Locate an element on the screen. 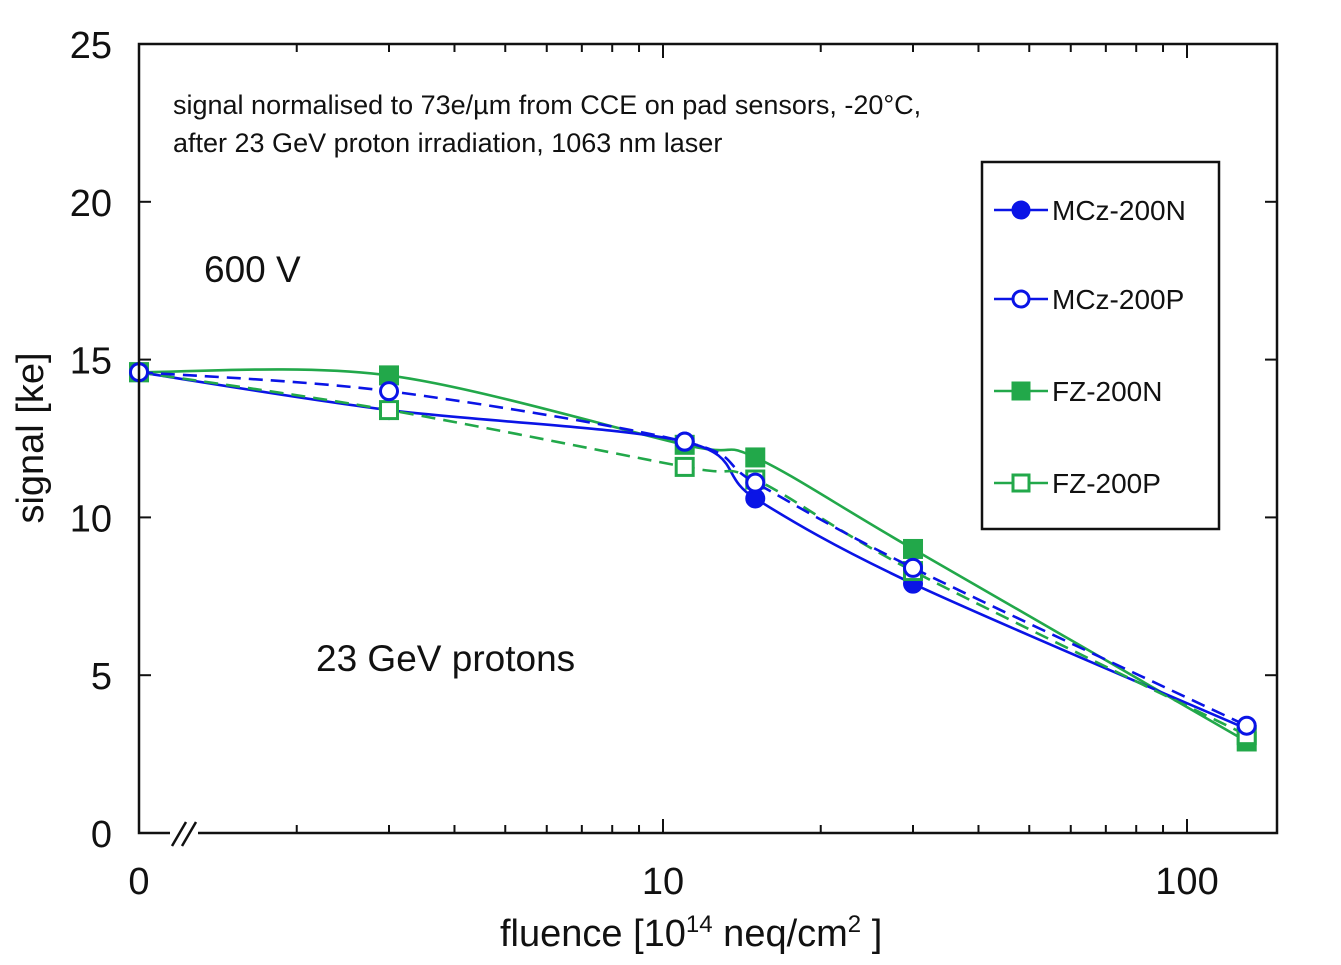  y-tick-label: 0 is located at coordinates (101, 835).